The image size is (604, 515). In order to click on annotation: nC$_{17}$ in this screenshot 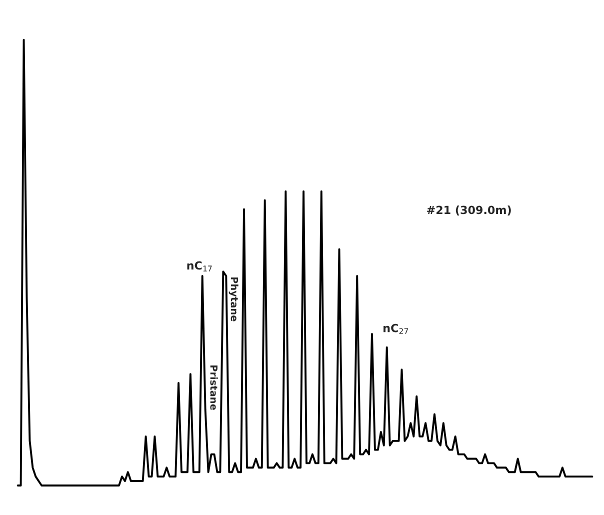, I will do `click(199, 266)`.